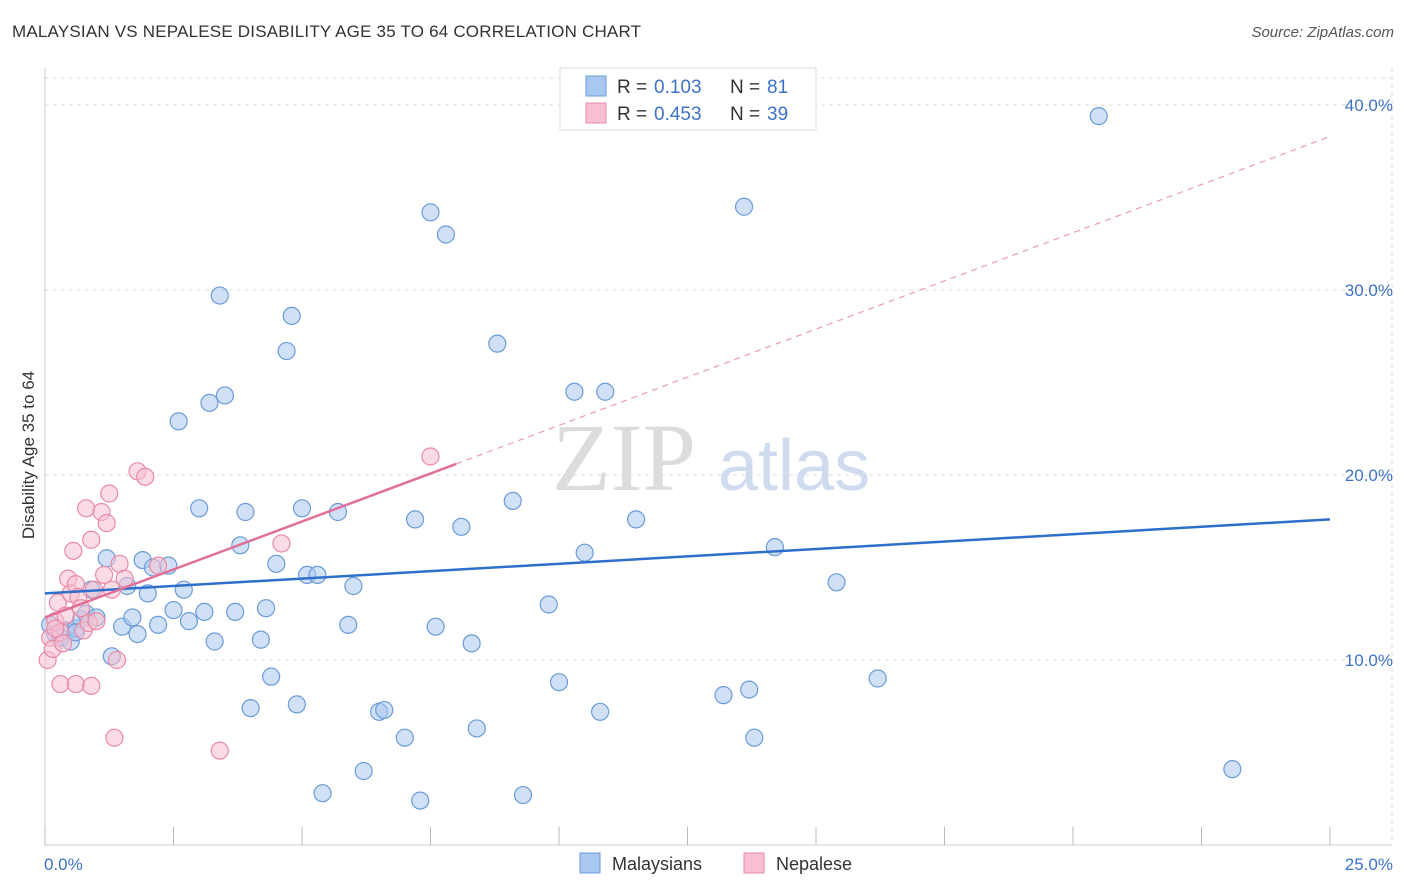 The width and height of the screenshot is (1406, 892). Describe the element at coordinates (688, 99) in the screenshot. I see `stats-legend: R = 0.103 N = 81 R = 0.453 N = 39` at that location.